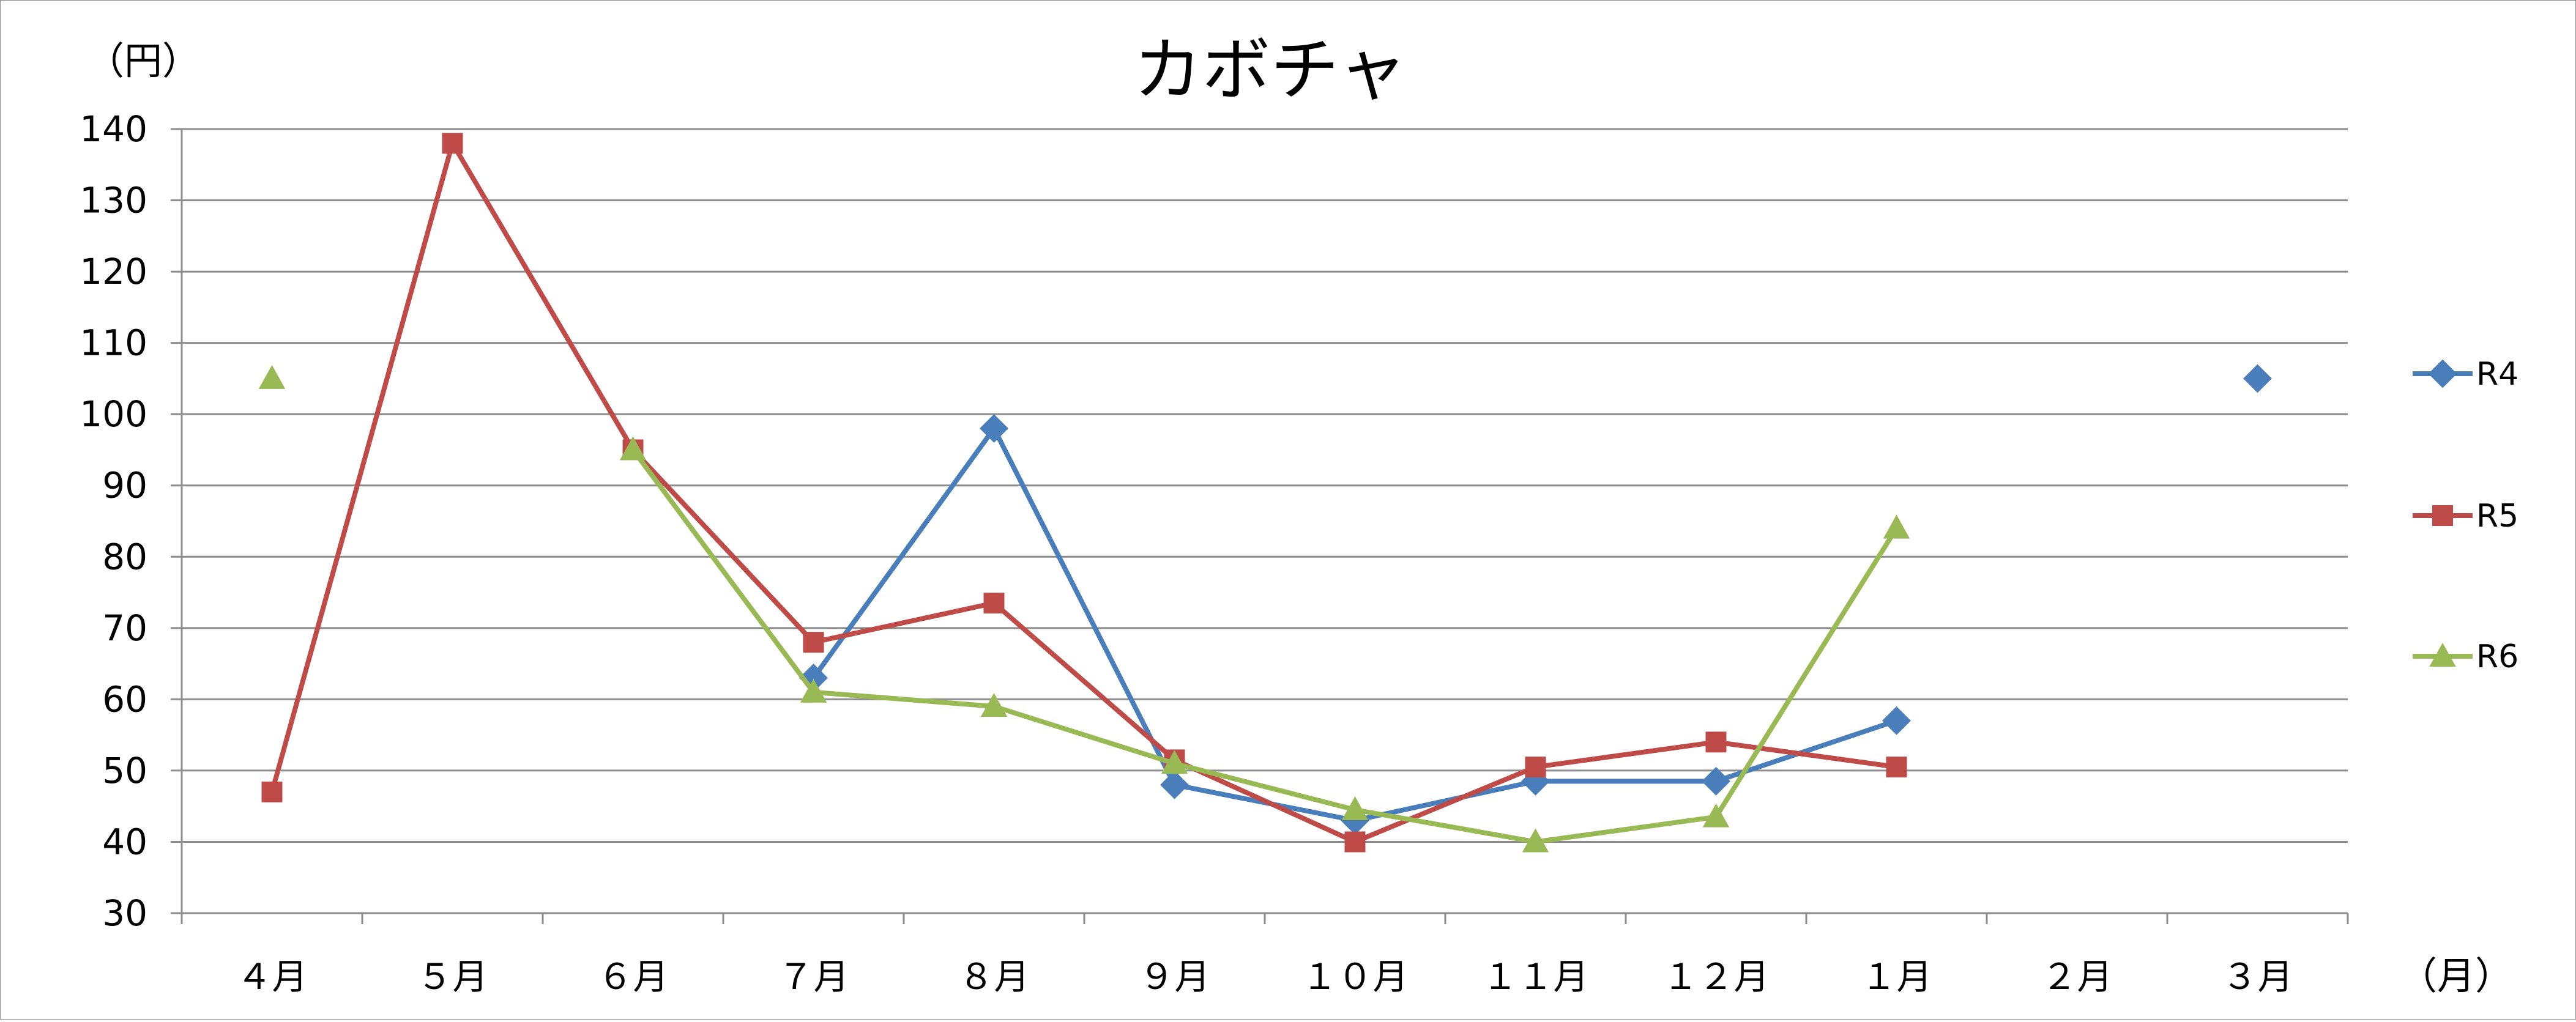 The width and height of the screenshot is (2576, 1022). I want to click on x-tick-label: １２月, so click(1716, 977).